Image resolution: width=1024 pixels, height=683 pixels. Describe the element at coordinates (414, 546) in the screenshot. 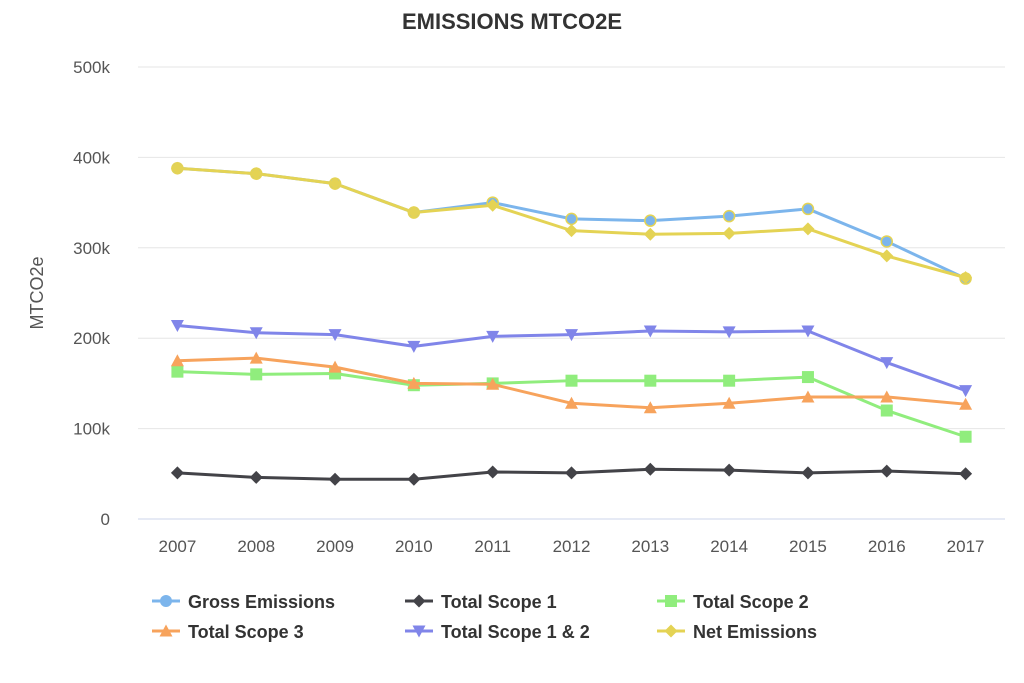

I see `x-tick-label: 2010` at that location.